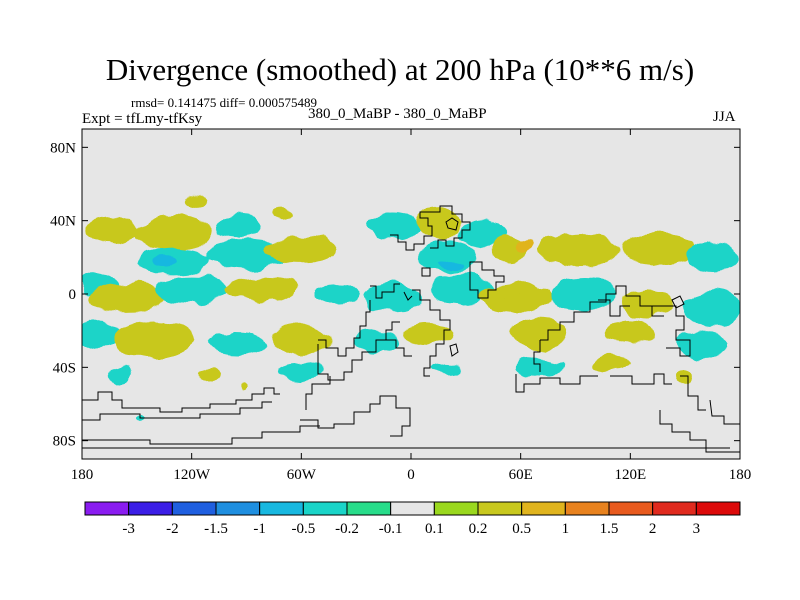 The width and height of the screenshot is (800, 600). Describe the element at coordinates (724, 117) in the screenshot. I see `season-label: JJA` at that location.